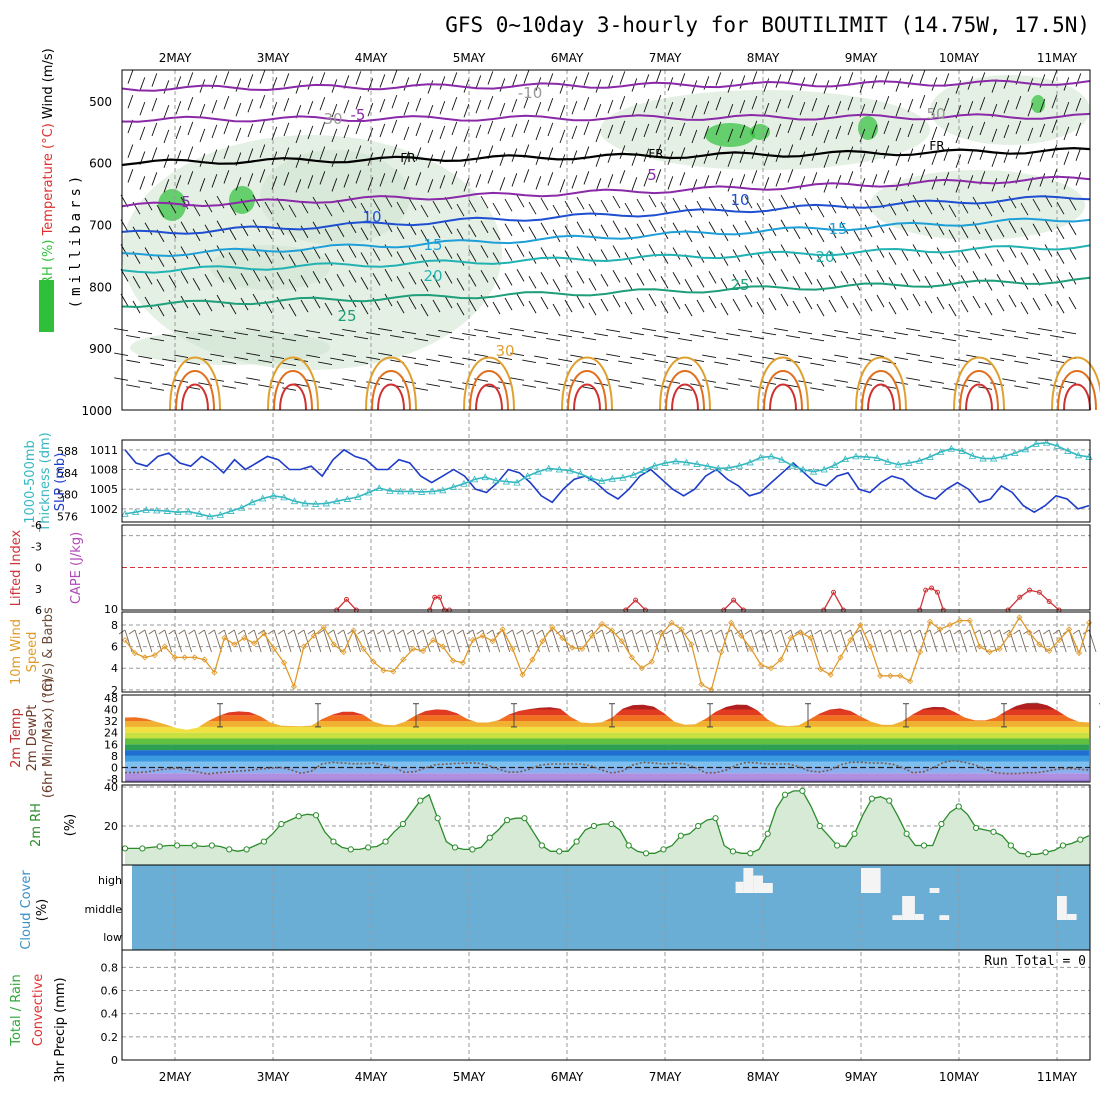 This screenshot has width=1100, height=1100. I want to click on dewpoint-line, so click(607, 767).